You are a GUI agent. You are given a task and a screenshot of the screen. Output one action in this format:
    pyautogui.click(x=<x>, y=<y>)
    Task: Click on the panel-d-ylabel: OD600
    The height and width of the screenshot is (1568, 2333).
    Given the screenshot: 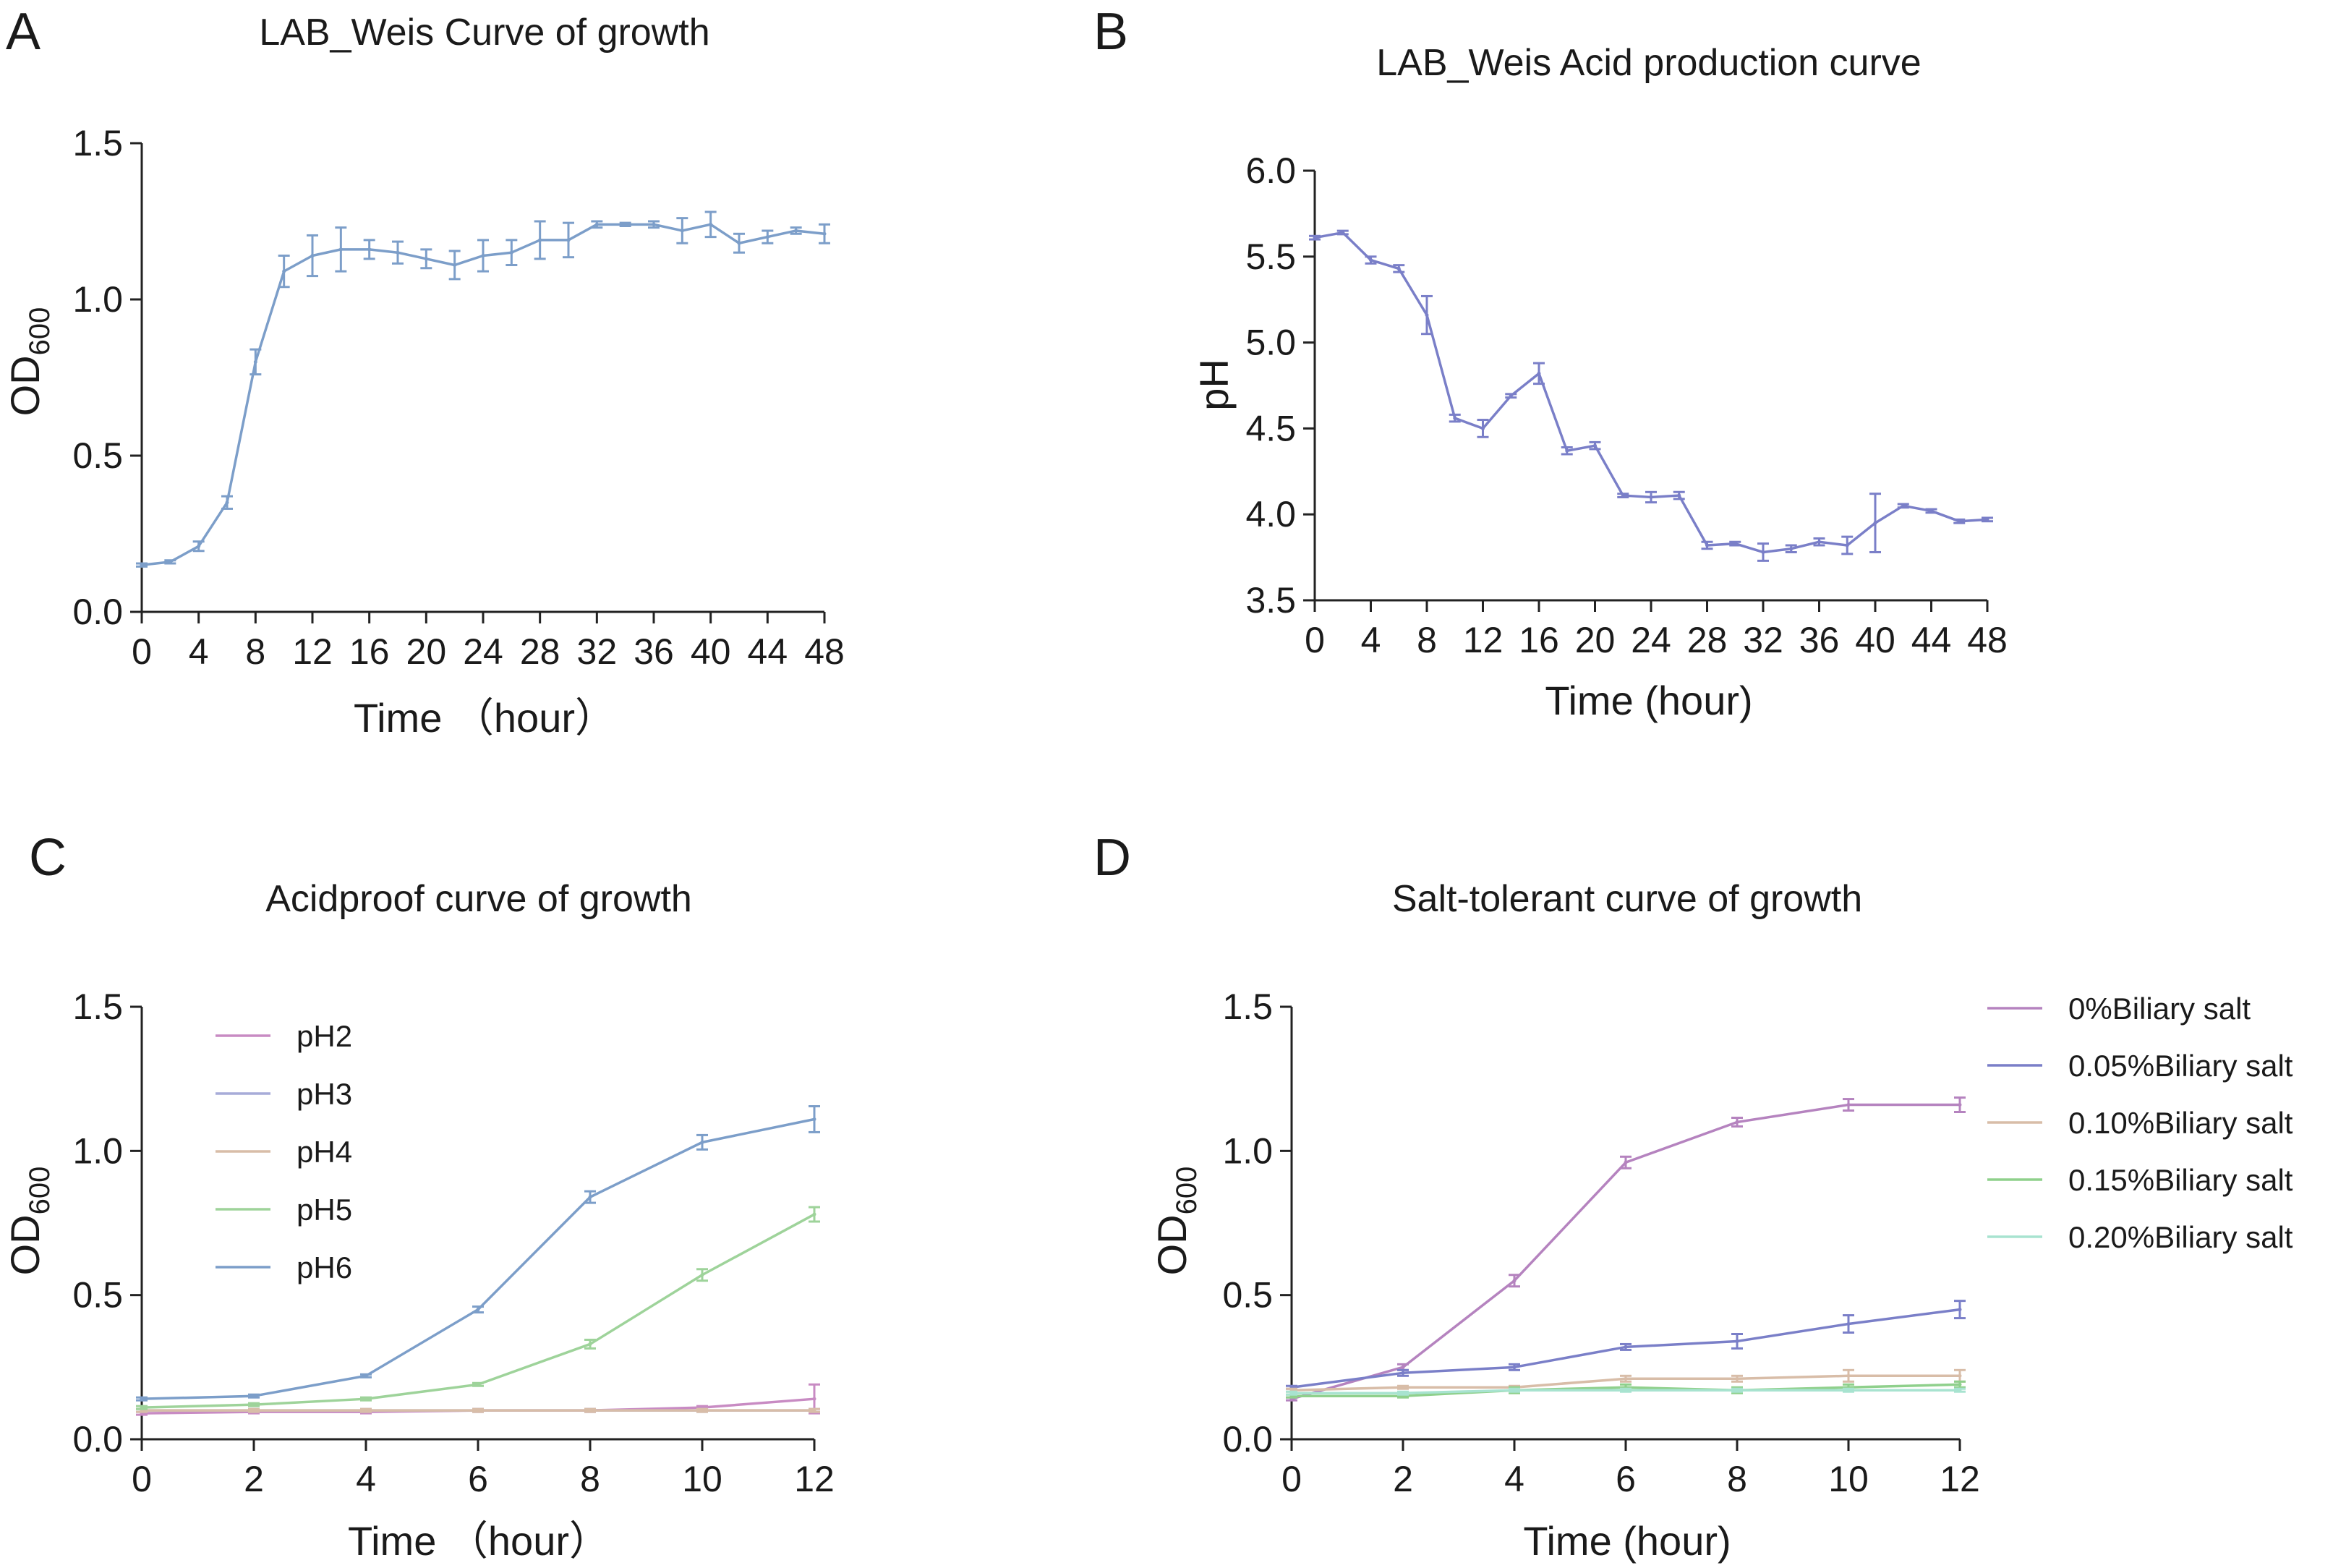 What is the action you would take?
    pyautogui.click(x=1176, y=1221)
    